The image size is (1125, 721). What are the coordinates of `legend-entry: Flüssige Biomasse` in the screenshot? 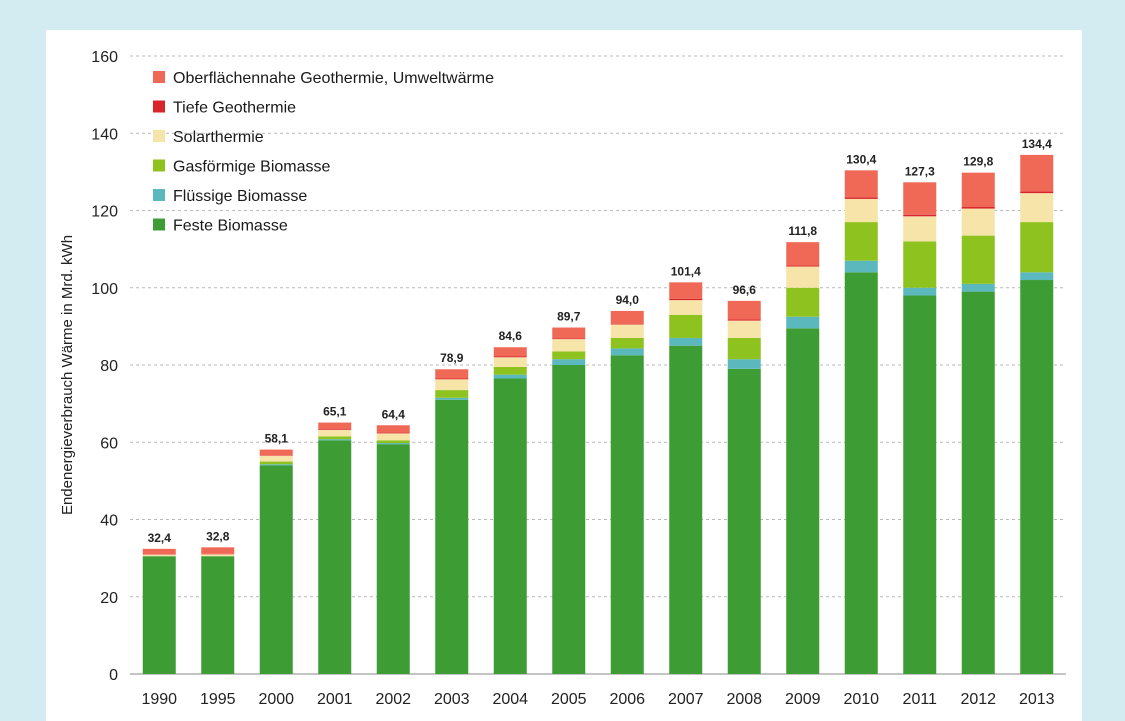 It's located at (240, 196).